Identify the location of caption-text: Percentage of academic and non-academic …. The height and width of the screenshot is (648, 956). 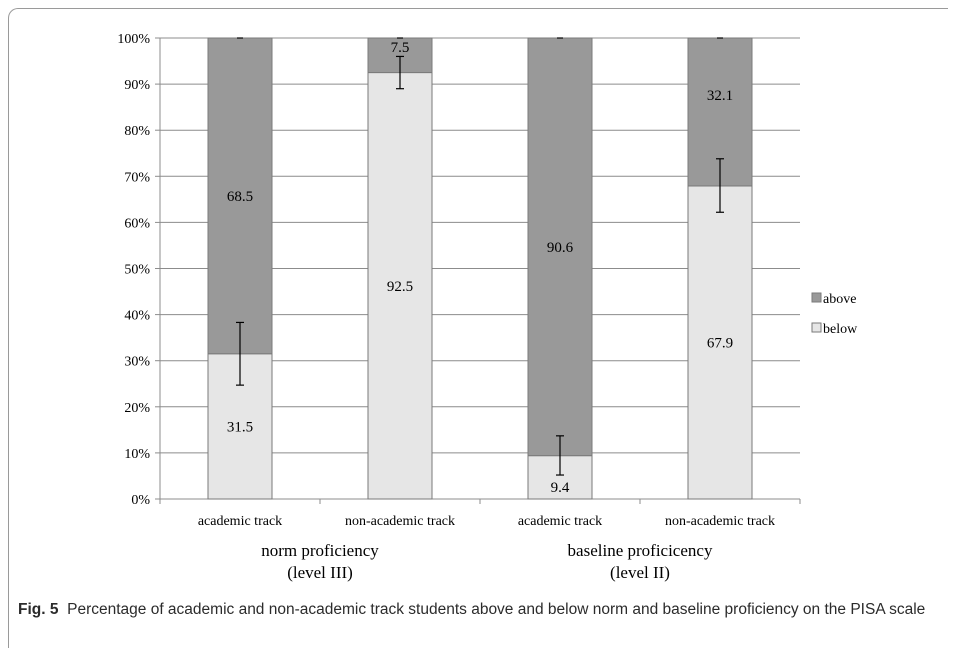
(496, 609).